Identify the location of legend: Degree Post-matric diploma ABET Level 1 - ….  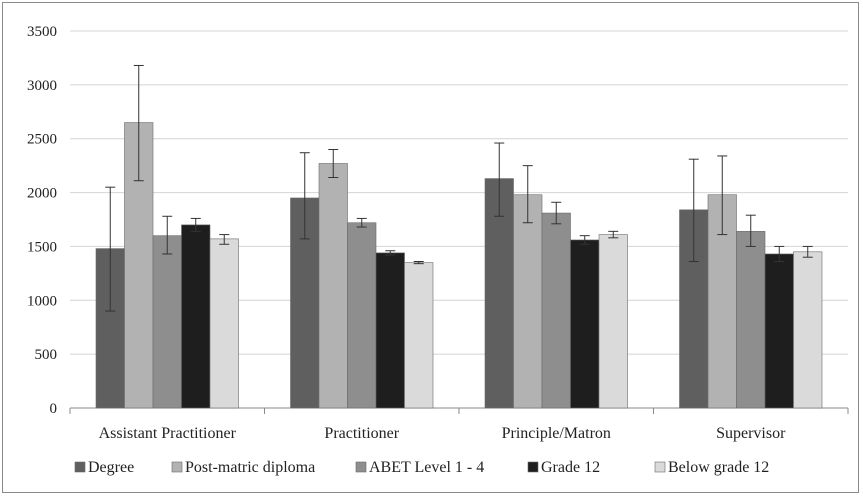
(421, 467).